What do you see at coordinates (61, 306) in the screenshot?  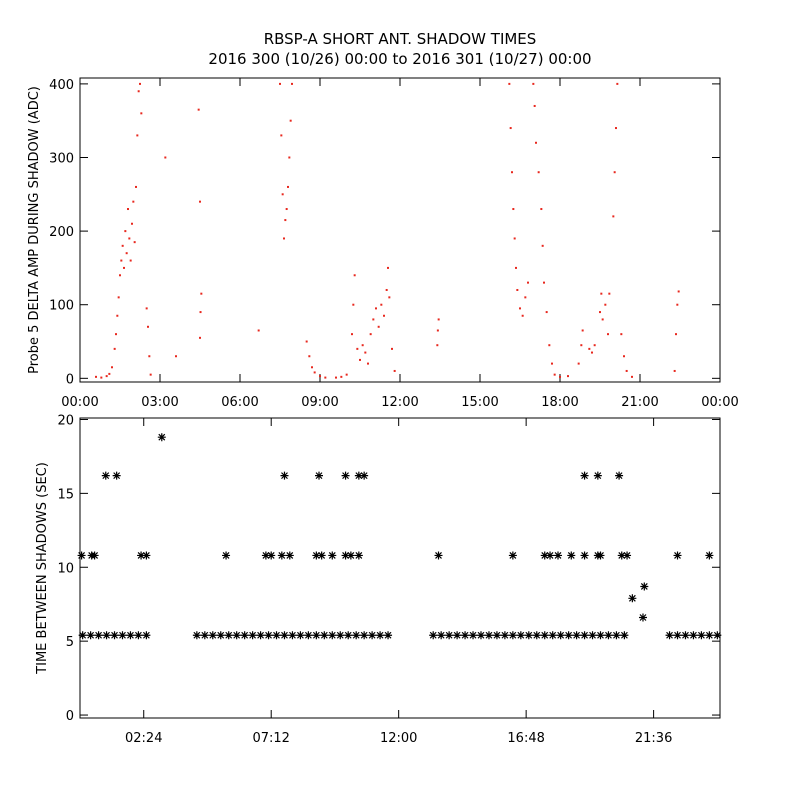 I see `y-tick-label: 100` at bounding box center [61, 306].